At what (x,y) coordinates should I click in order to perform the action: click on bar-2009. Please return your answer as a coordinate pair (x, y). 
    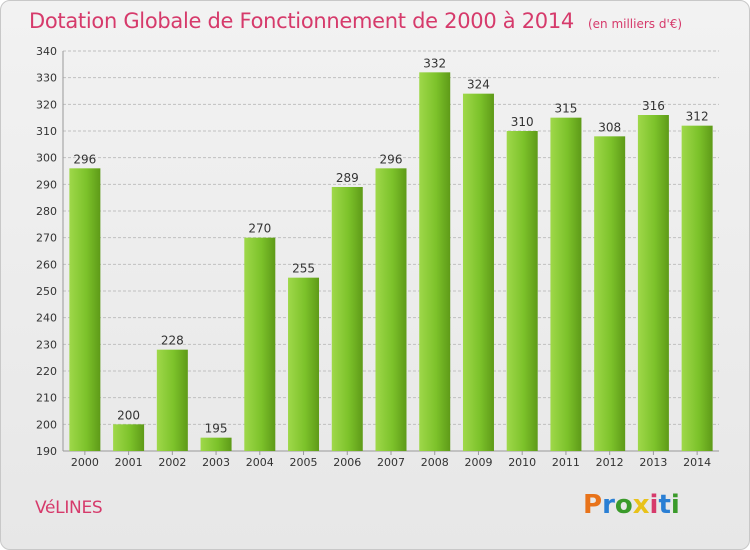
    Looking at the image, I should click on (478, 272).